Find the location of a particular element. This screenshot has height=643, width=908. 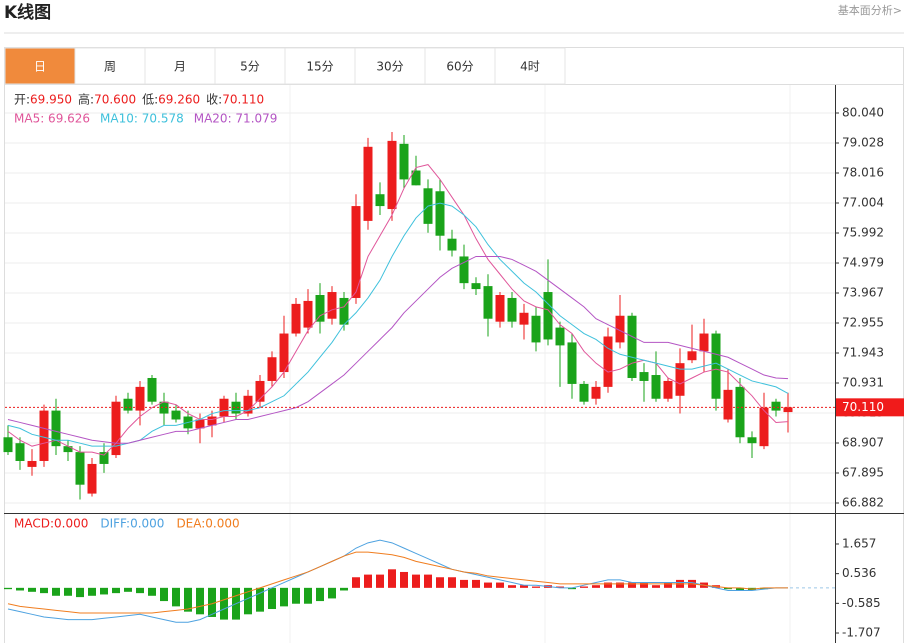

tab-label: 4时 is located at coordinates (530, 67).